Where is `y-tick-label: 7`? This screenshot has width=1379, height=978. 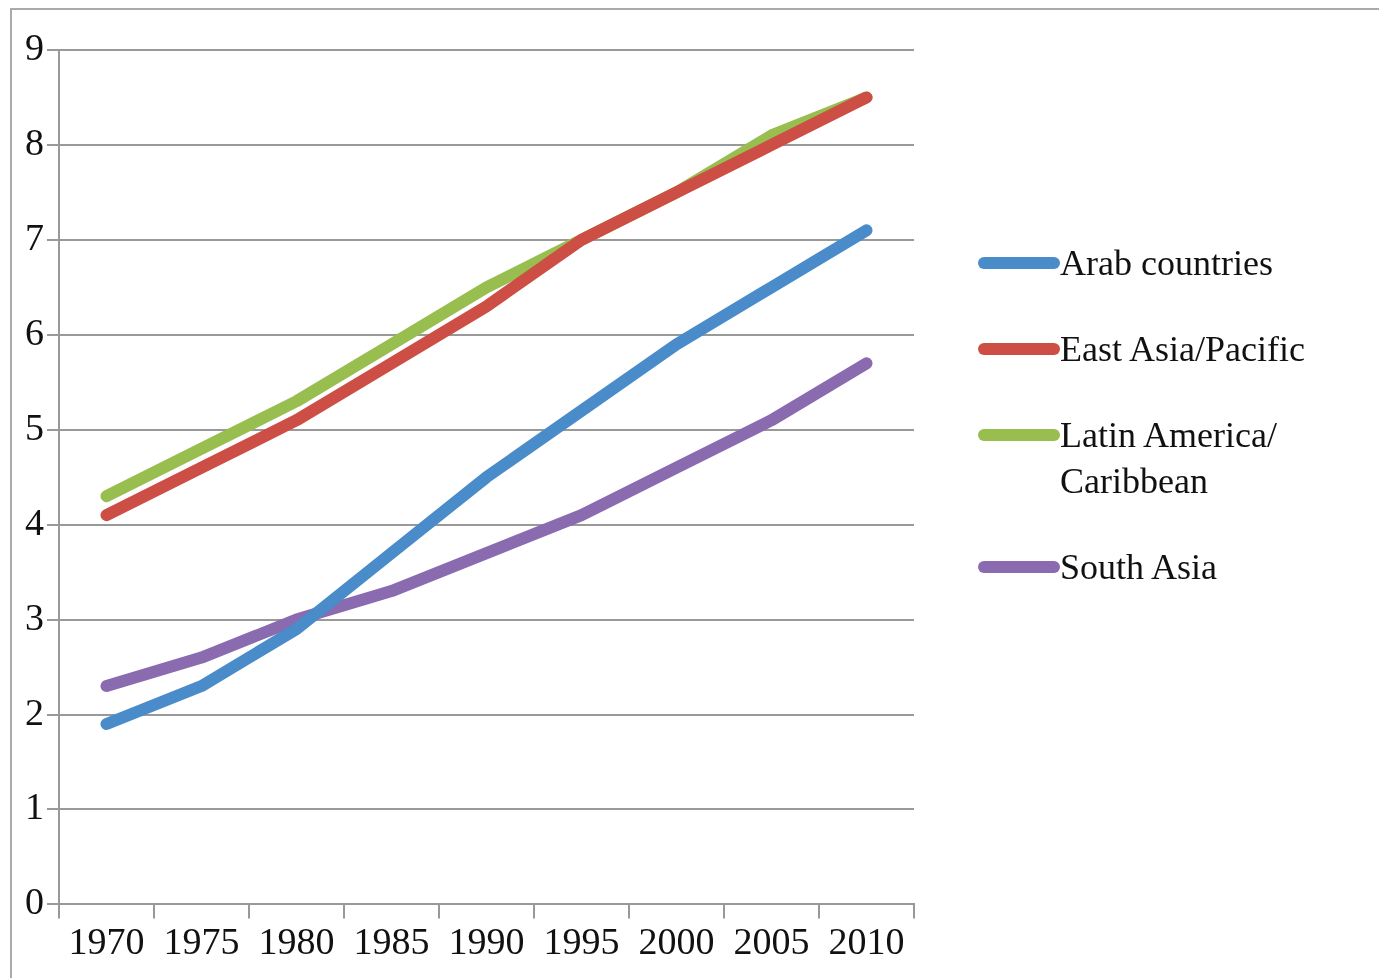 y-tick-label: 7 is located at coordinates (34, 236).